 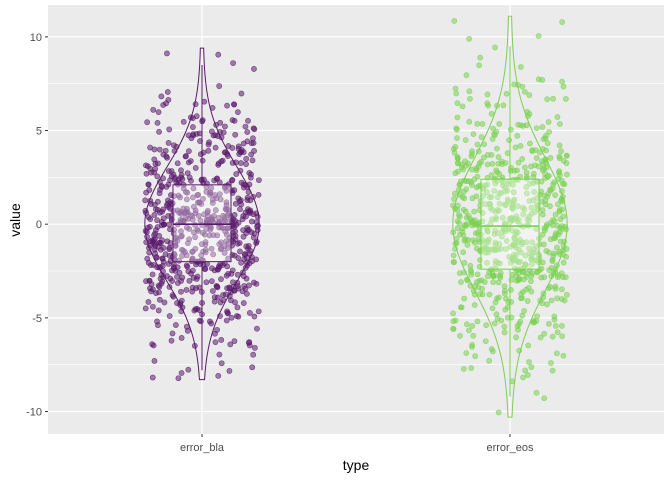 What do you see at coordinates (39, 225) in the screenshot?
I see `y-tick-label: 0` at bounding box center [39, 225].